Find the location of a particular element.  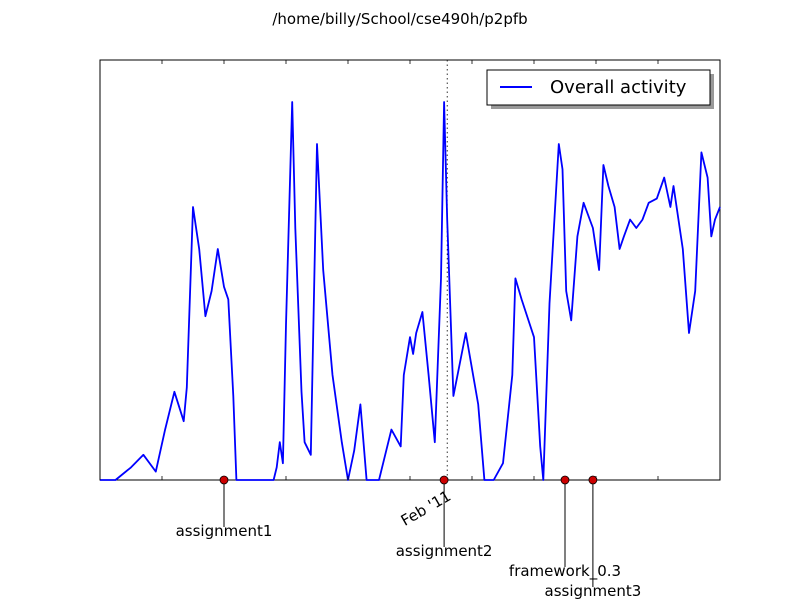

legend: Overall activity is located at coordinates (600, 89).